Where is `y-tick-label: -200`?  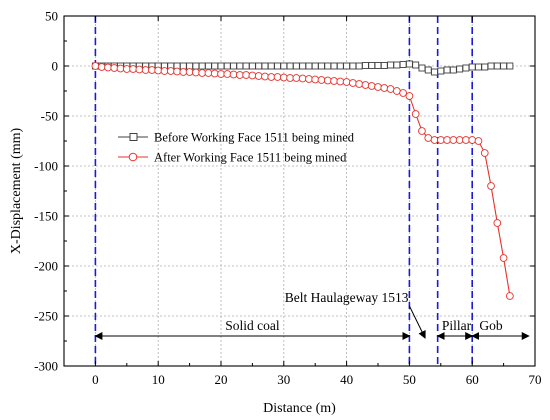 y-tick-label: -200 is located at coordinates (46, 266).